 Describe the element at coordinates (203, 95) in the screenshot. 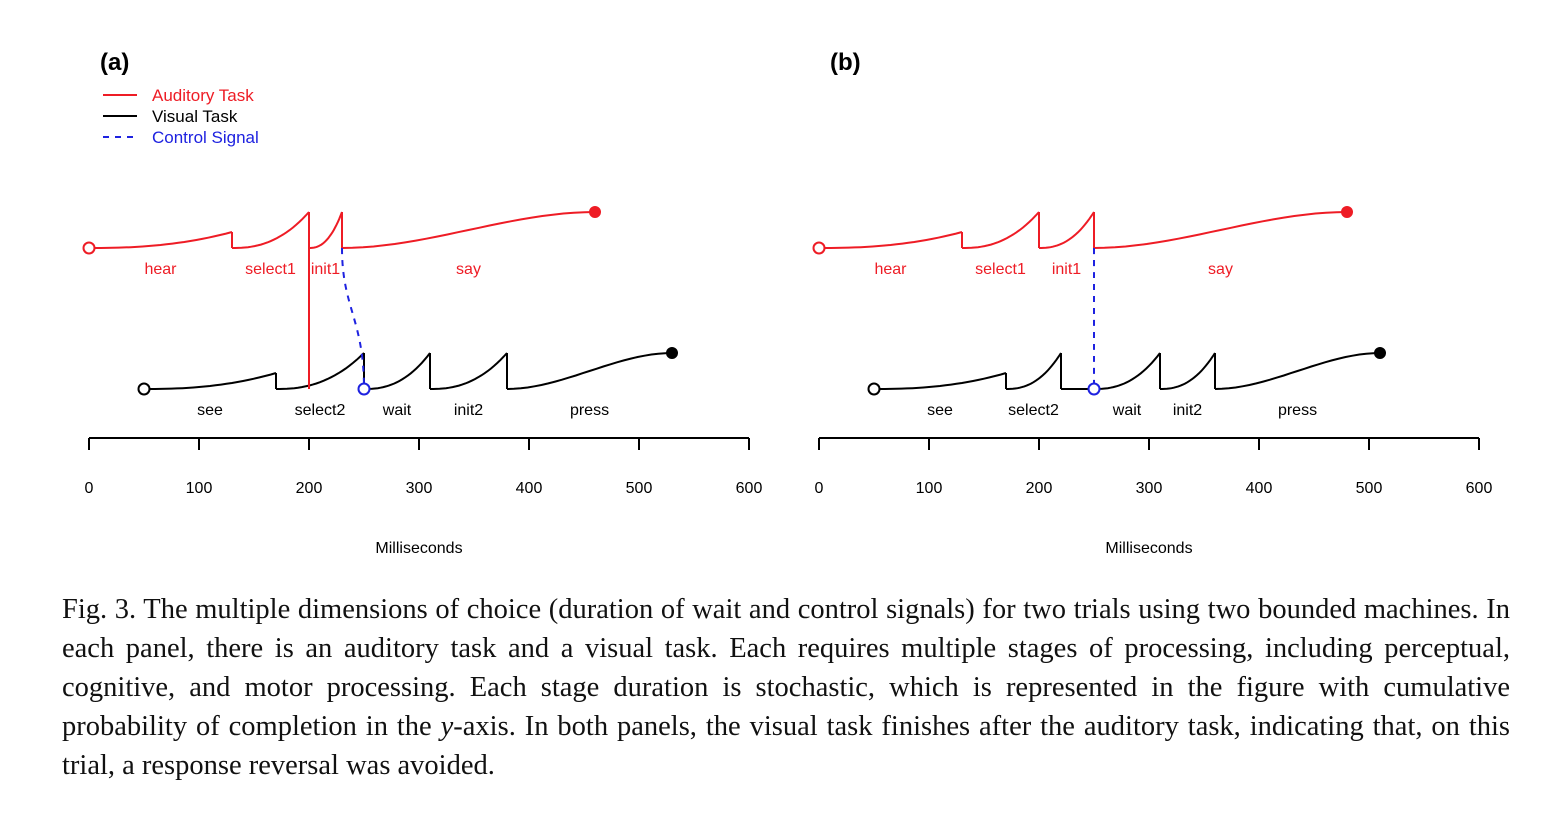

I see `legend-auditory-label: Auditory Task` at that location.